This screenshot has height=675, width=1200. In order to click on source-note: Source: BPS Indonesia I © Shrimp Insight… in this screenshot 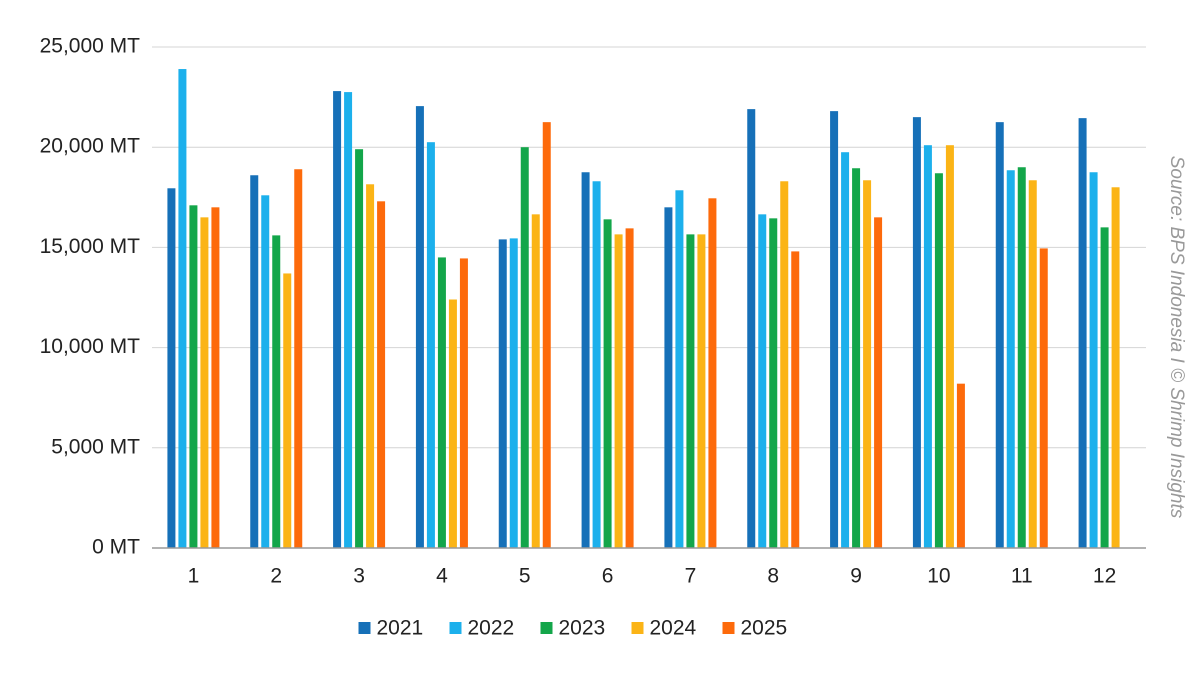, I will do `click(1176, 337)`.